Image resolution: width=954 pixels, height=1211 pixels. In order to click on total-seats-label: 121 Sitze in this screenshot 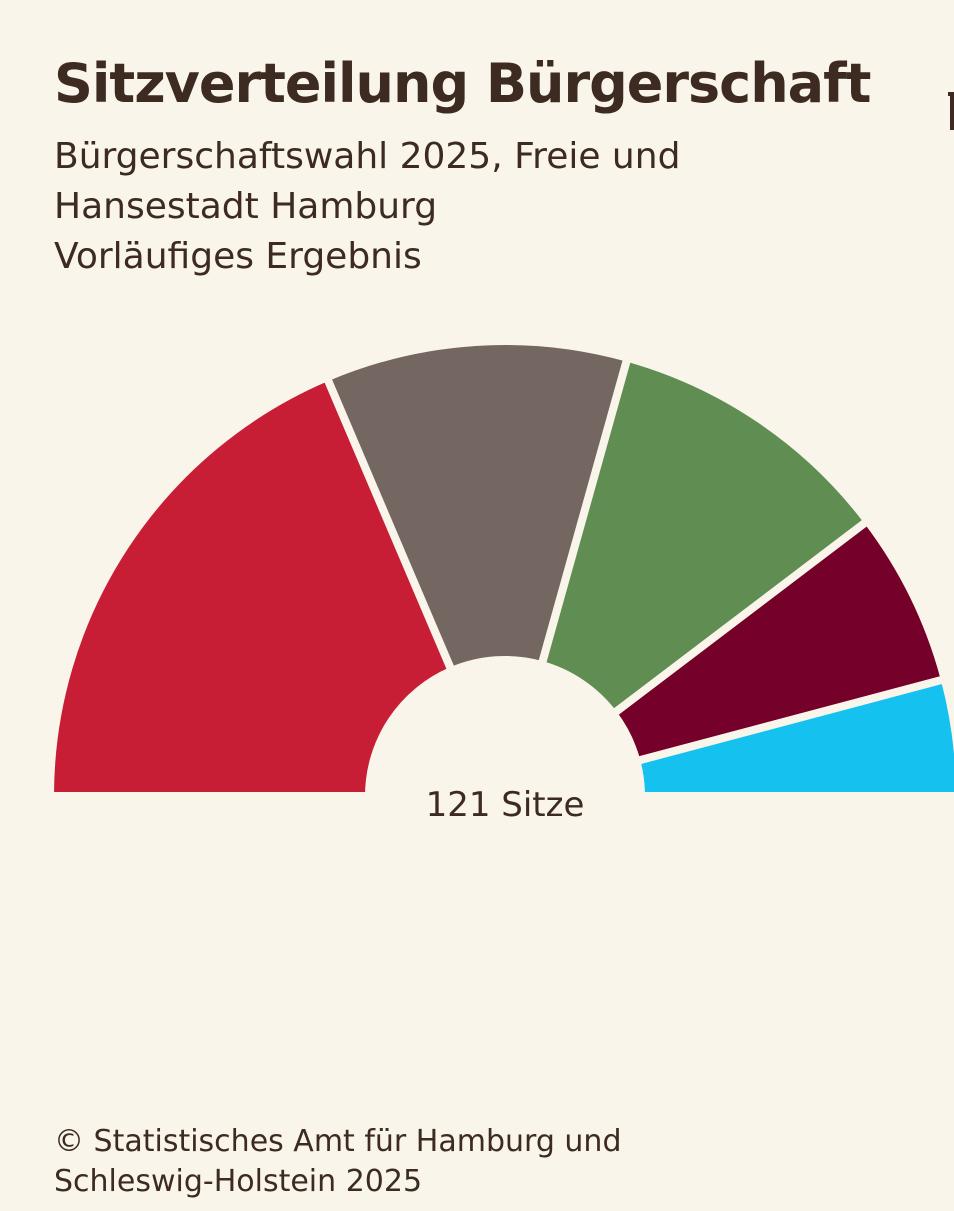, I will do `click(505, 805)`.